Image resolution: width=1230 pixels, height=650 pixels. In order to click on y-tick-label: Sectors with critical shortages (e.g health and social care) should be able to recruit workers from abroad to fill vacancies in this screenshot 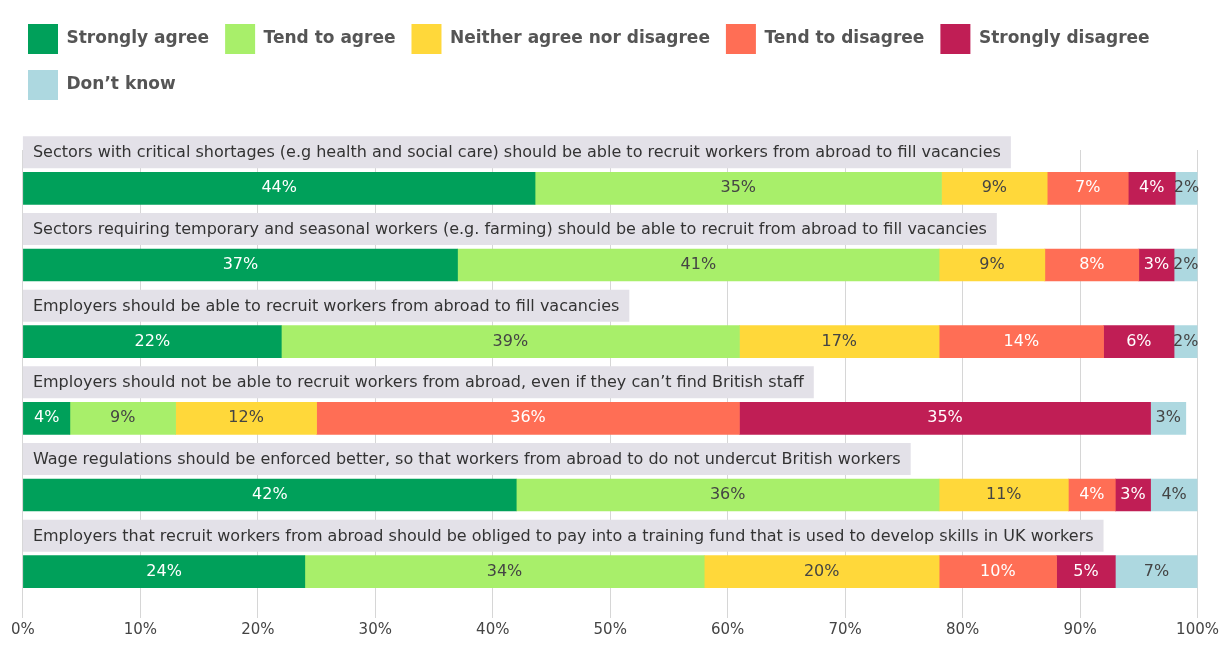, I will do `click(516, 152)`.